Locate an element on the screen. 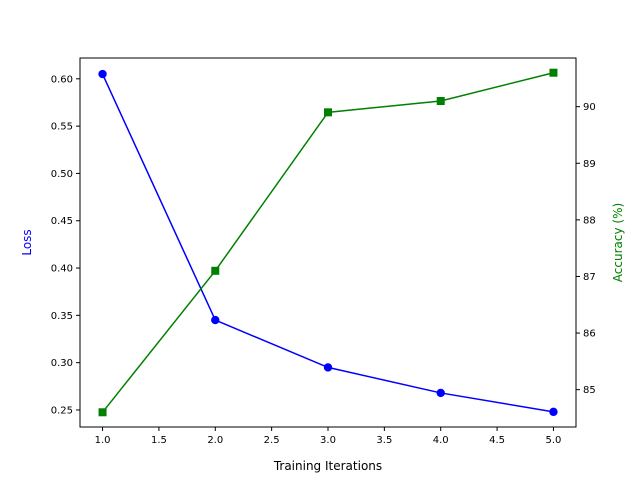 This screenshot has height=480, width=640. left-y-tick-label: 0.55 is located at coordinates (62, 127).